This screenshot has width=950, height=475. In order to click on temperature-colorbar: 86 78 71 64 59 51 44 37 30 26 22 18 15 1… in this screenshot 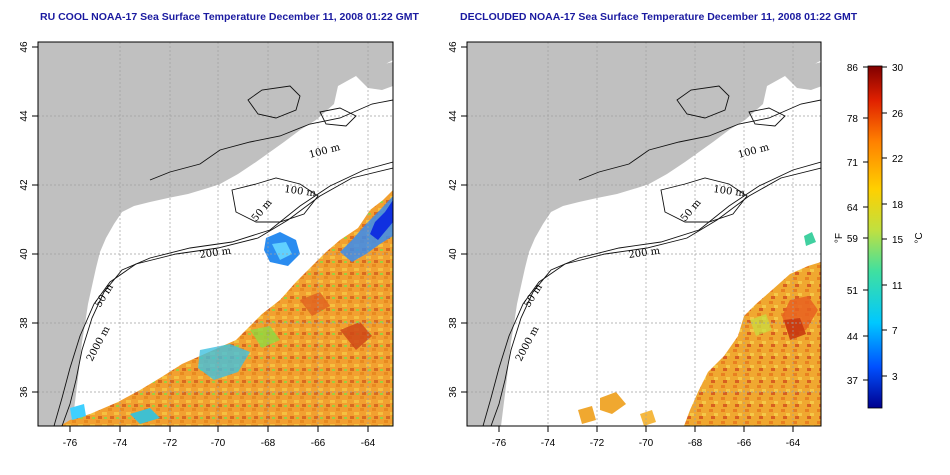, I will do `click(879, 236)`.